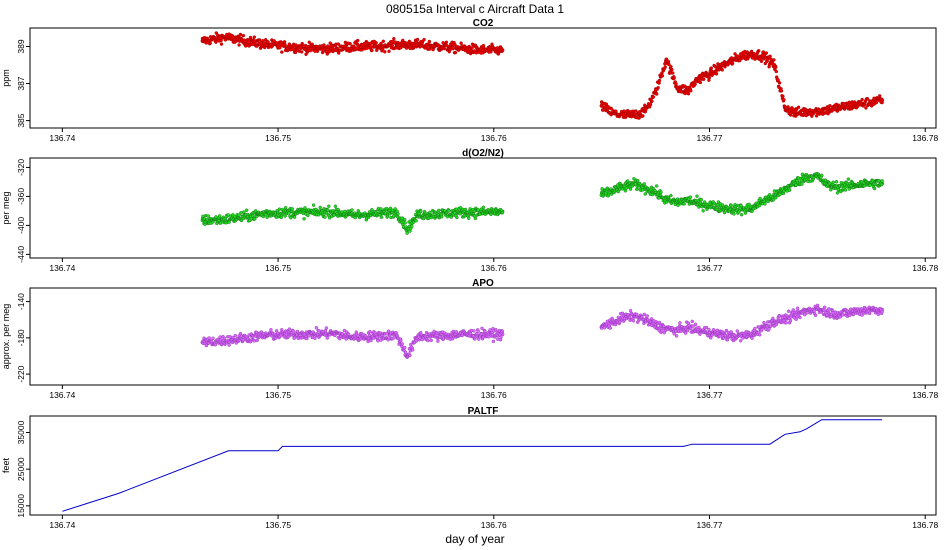  I want to click on y-tick-label: -440, so click(21, 254).